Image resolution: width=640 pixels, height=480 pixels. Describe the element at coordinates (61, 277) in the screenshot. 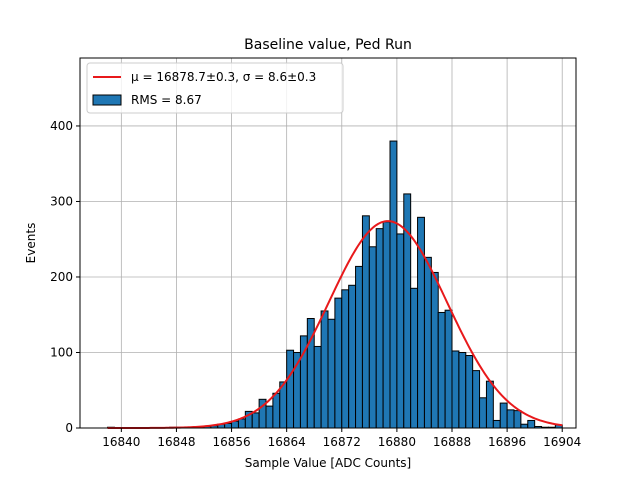

I see `y-tick-label: 200` at that location.